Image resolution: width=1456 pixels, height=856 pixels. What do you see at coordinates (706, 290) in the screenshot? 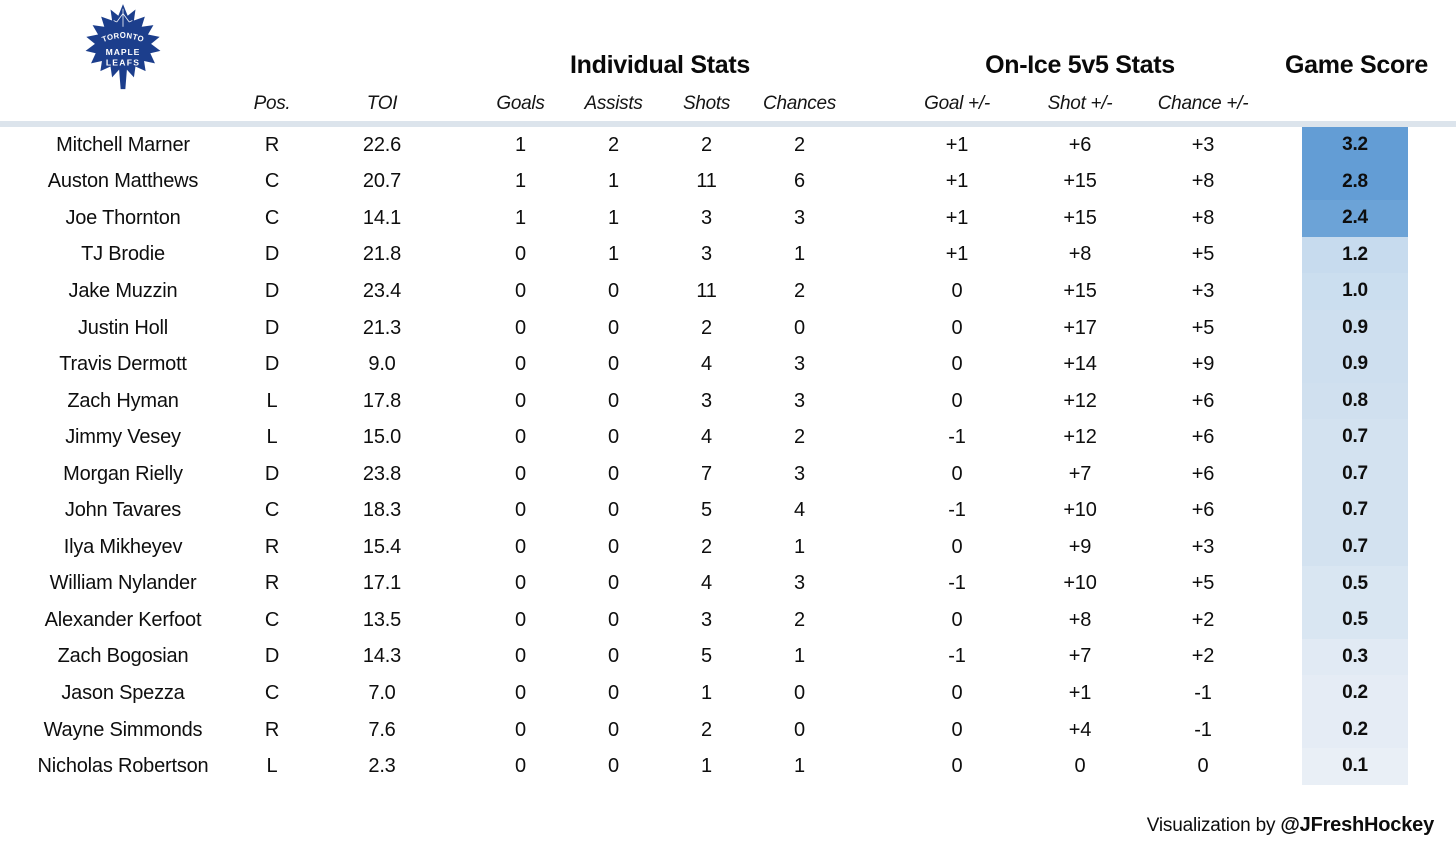
I see `player-shots: 11` at bounding box center [706, 290].